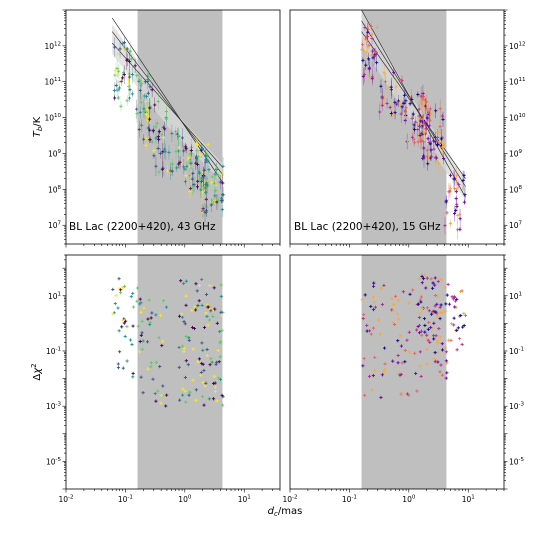  I want to click on x-tick-label: 101, so click(244, 500).